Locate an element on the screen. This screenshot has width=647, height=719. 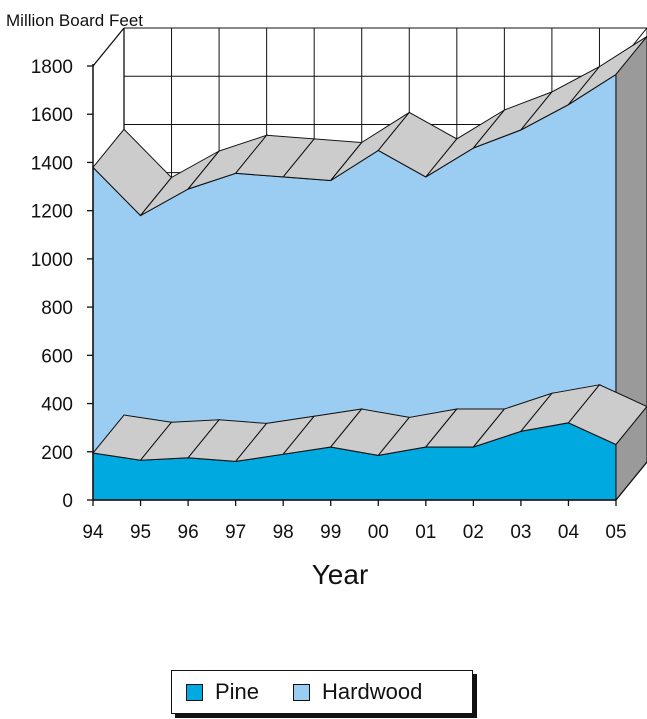
y-tick-label: 600 is located at coordinates (57, 356).